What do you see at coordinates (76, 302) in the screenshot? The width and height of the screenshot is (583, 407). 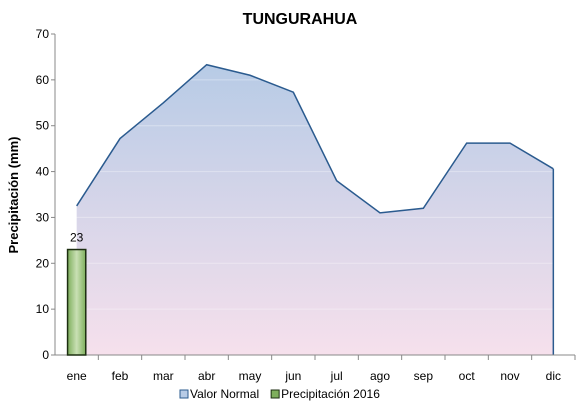 I see `bar` at bounding box center [76, 302].